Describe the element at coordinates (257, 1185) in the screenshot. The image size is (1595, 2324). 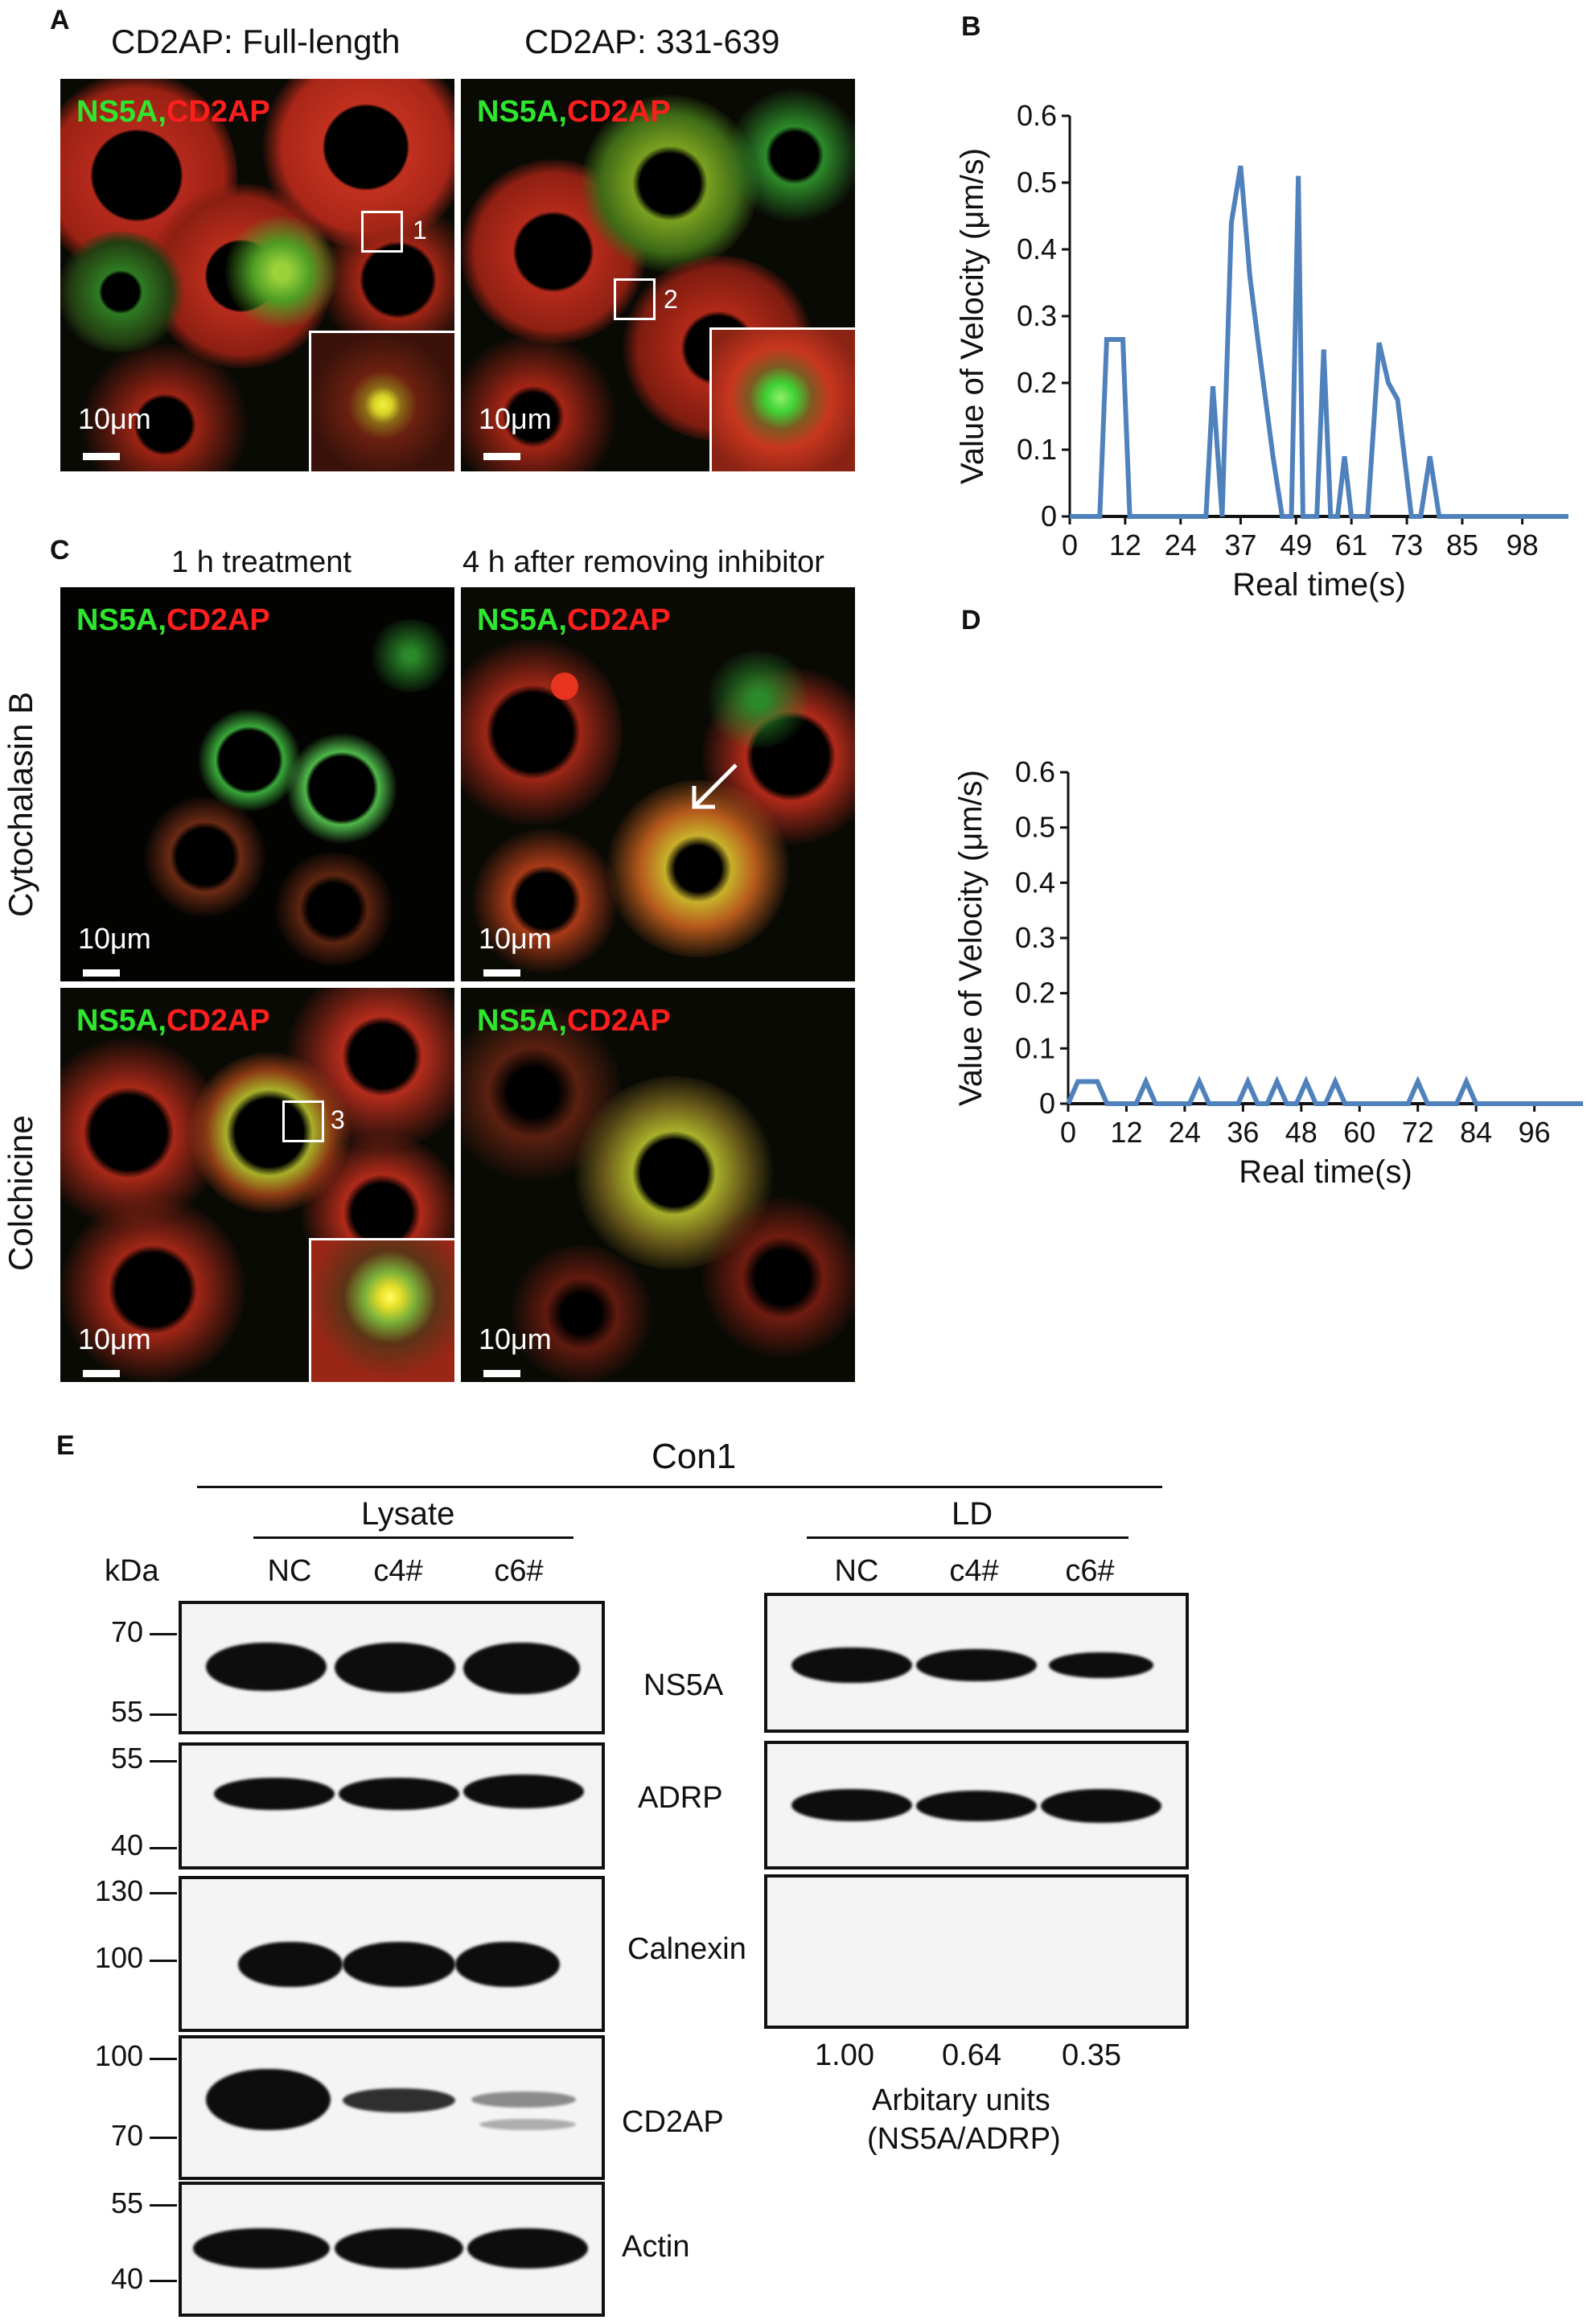
I see `micrograph-c-colchicine-1h: 3 NS5A,CD2AP 10μm` at that location.